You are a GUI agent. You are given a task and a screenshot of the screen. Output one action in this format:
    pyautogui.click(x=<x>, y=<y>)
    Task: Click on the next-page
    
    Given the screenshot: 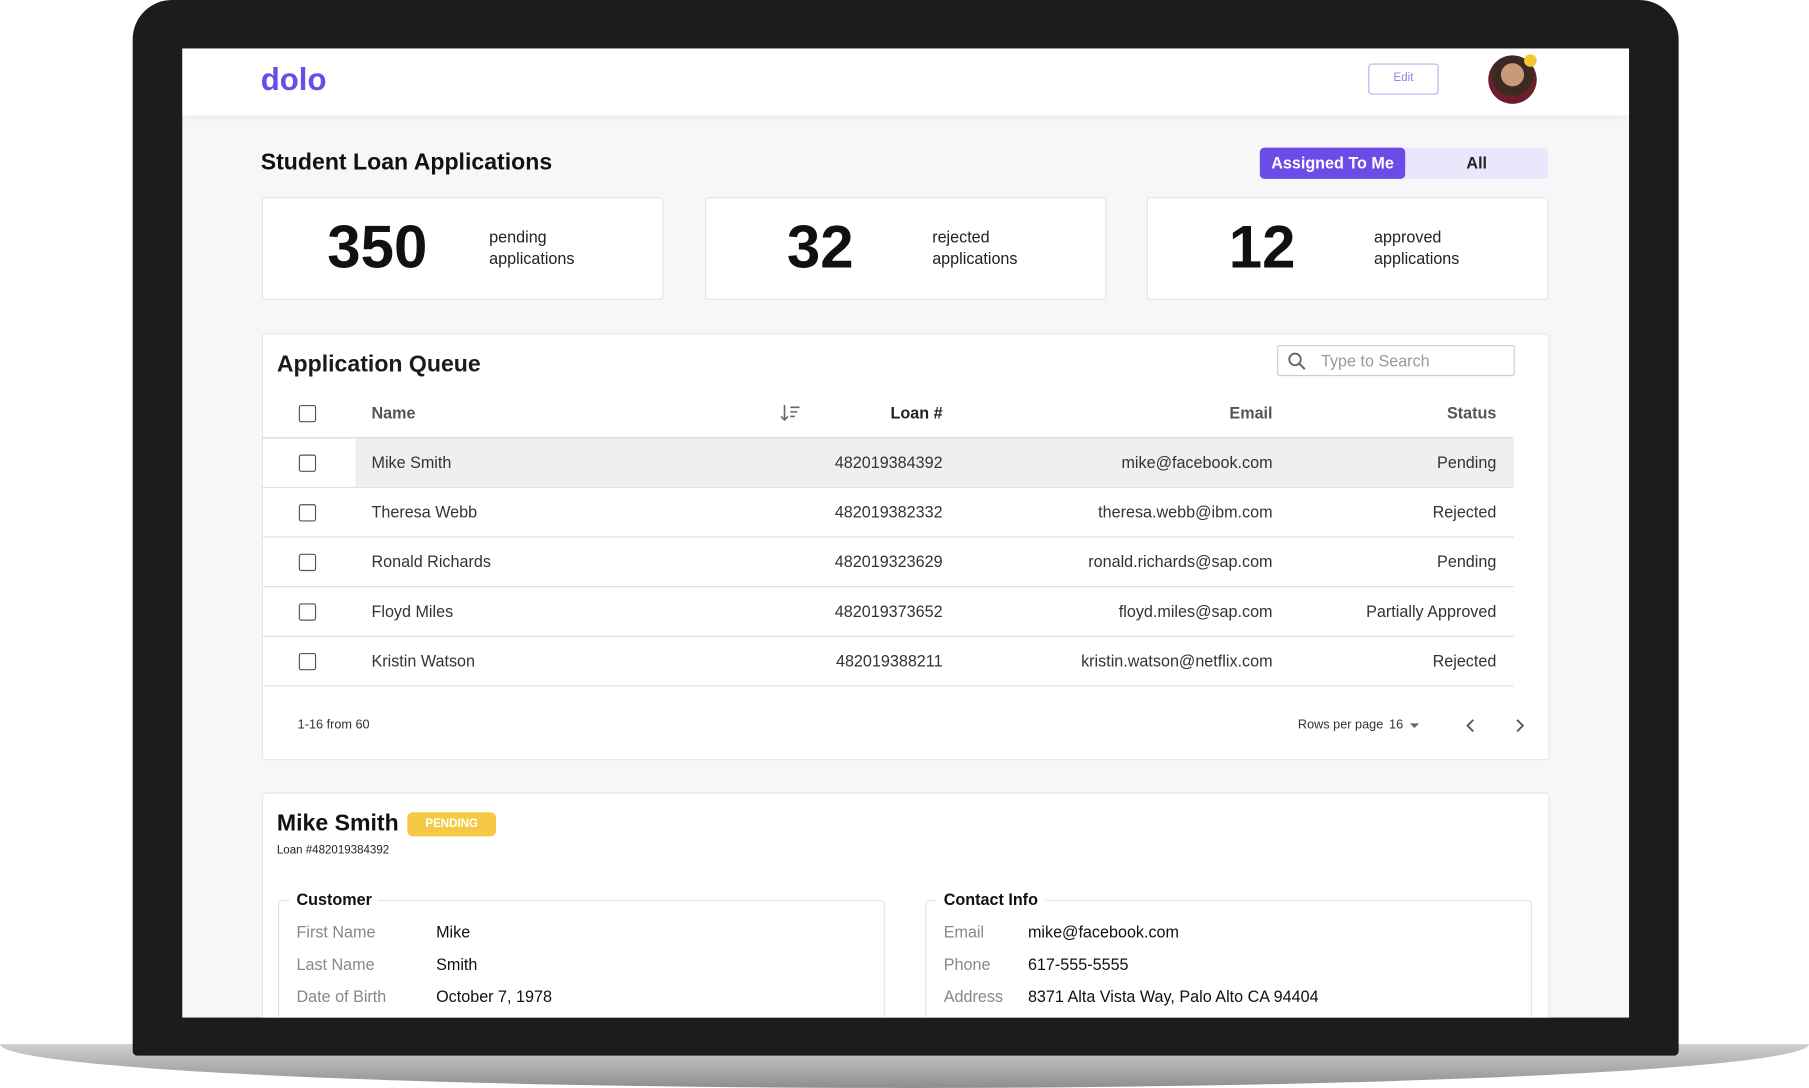 What is the action you would take?
    pyautogui.click(x=1520, y=726)
    